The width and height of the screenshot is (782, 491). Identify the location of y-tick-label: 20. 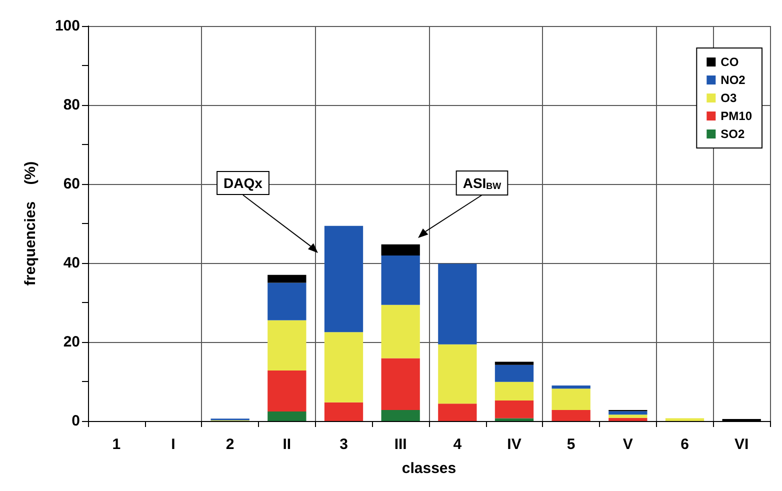
(71, 342).